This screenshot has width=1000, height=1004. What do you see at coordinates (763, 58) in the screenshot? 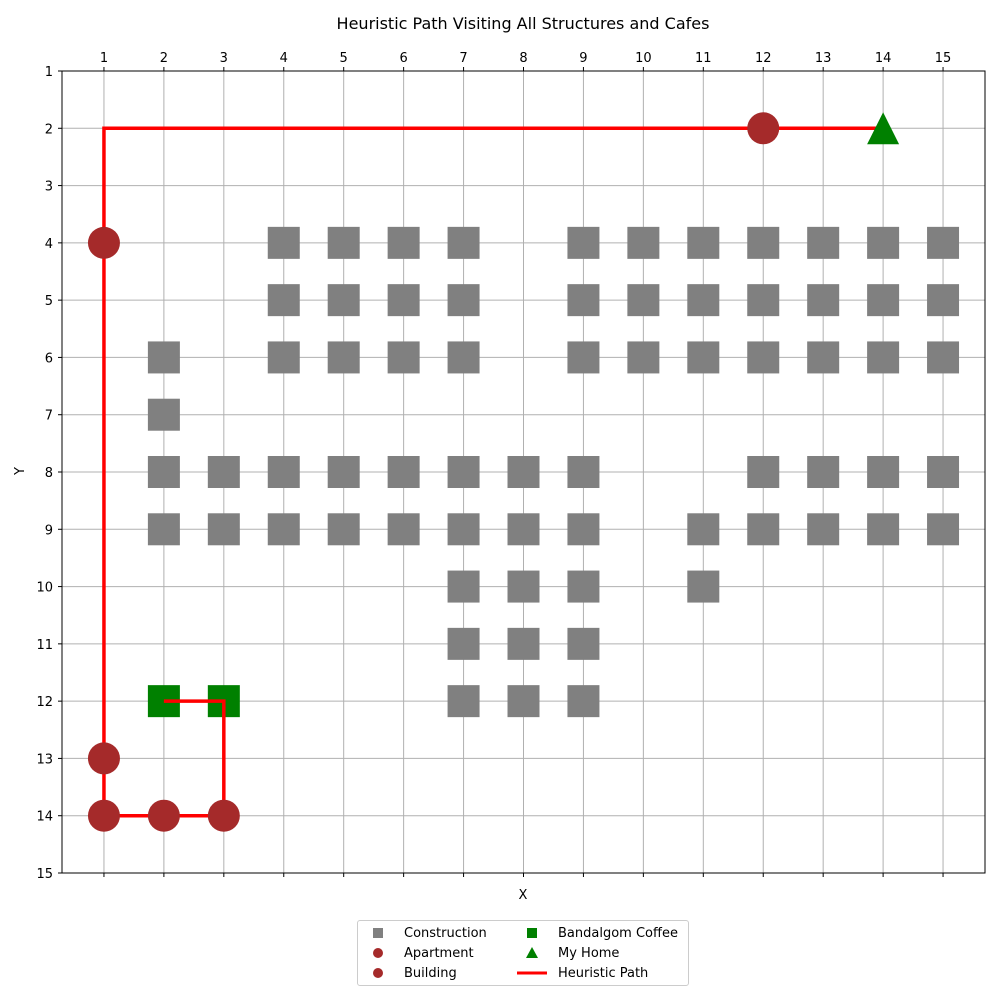
I see `x-tick-label: 12` at bounding box center [763, 58].